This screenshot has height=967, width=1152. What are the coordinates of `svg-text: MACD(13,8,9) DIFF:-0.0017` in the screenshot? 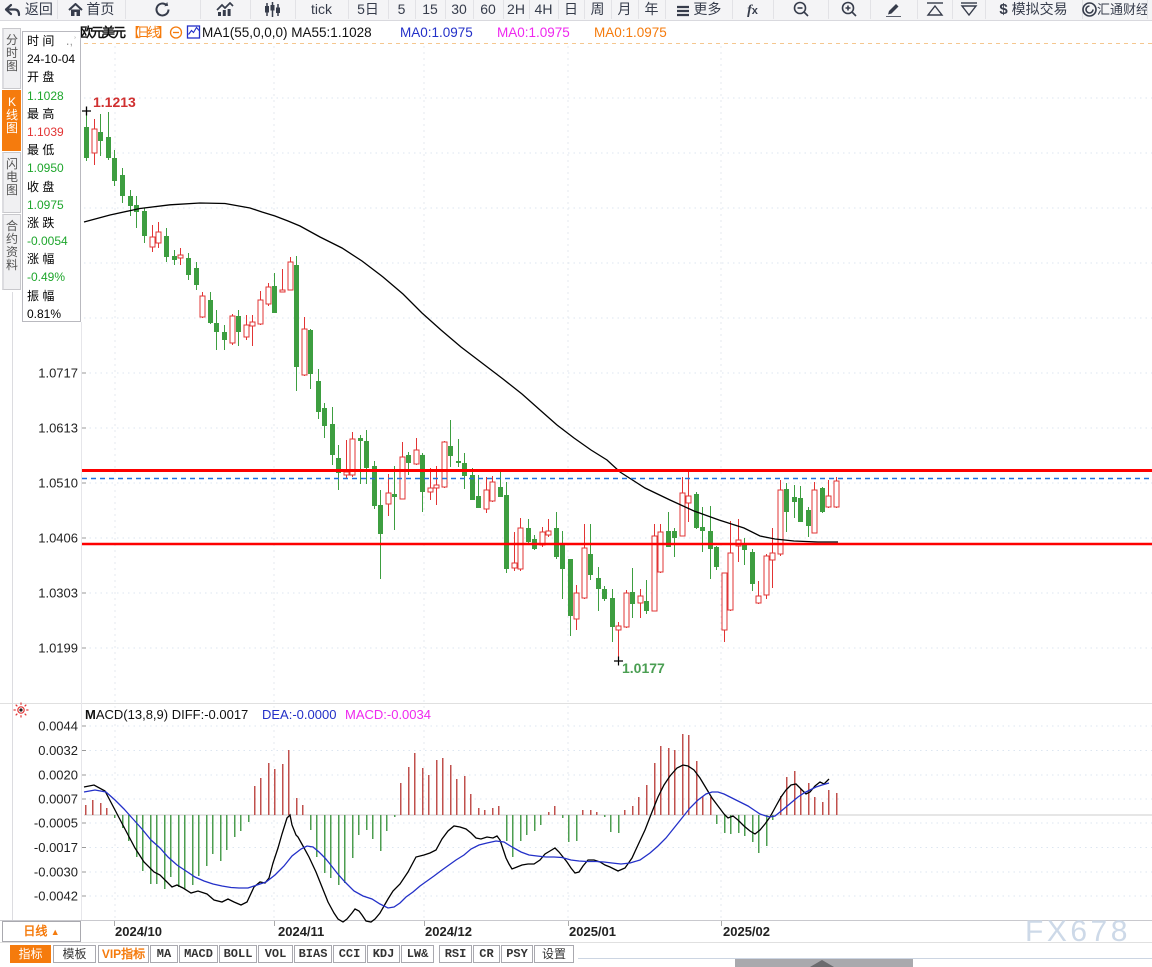 It's located at (166, 714).